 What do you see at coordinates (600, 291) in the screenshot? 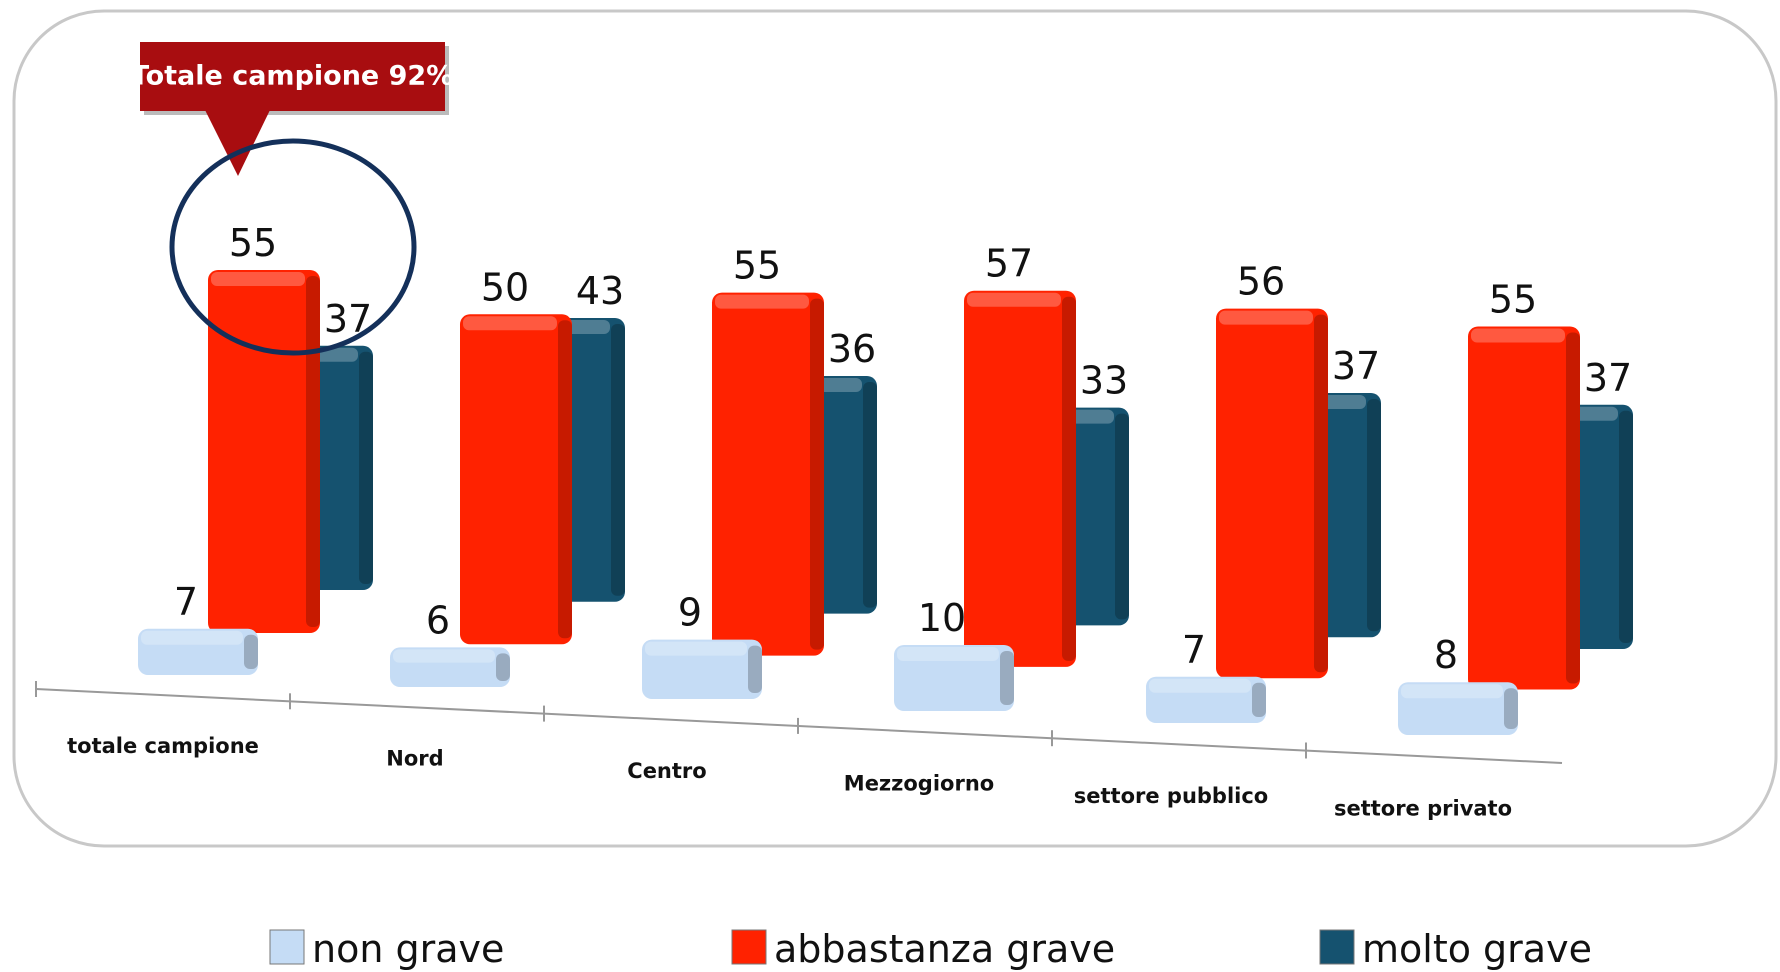
I see `data-label: 43` at bounding box center [600, 291].